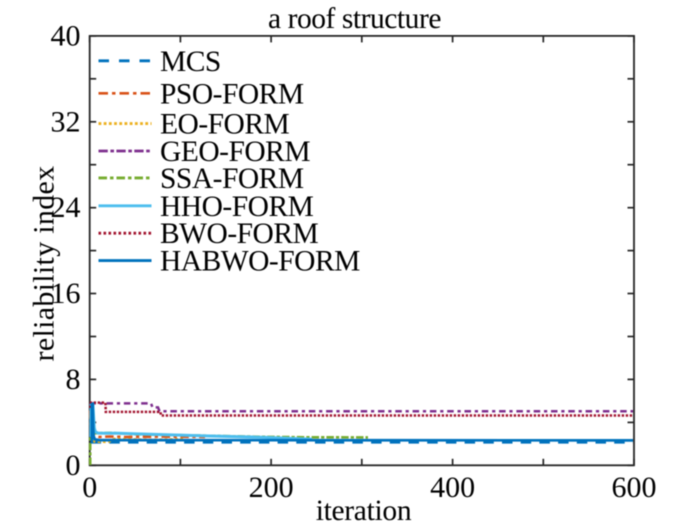  Describe the element at coordinates (235, 152) in the screenshot. I see `svg-text: GEO-FORM` at that location.